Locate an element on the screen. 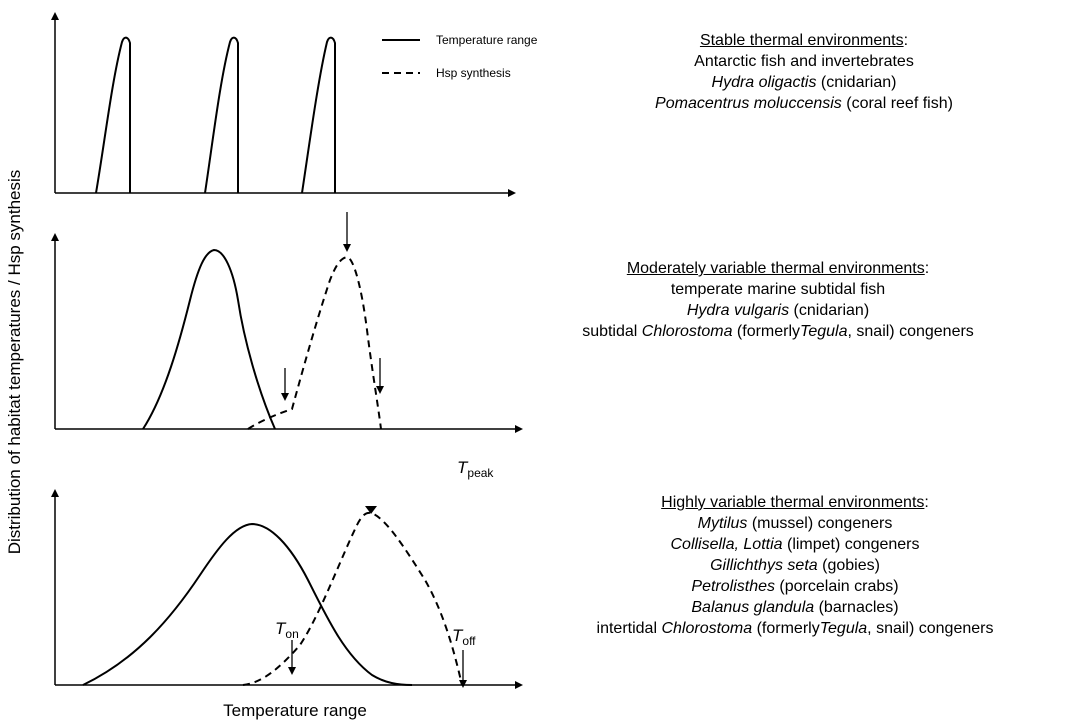 This screenshot has width=1065, height=723. high-line-1: Mytilus (mussel) congeners is located at coordinates (795, 523).